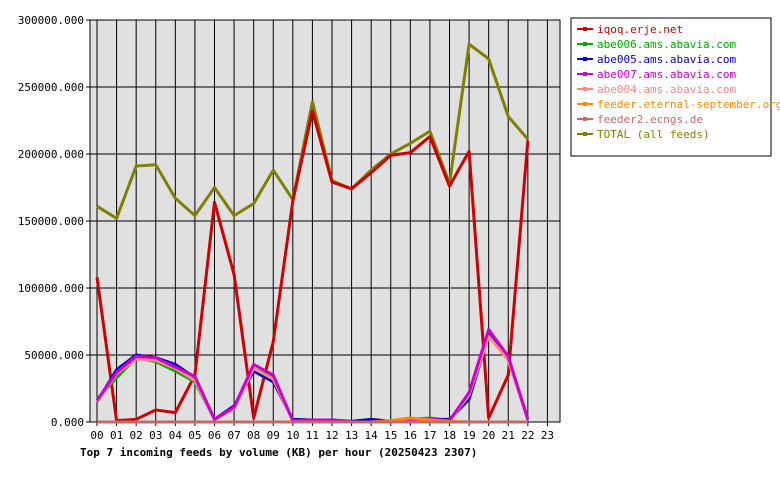  I want to click on x-tick-label: 12, so click(331, 435).